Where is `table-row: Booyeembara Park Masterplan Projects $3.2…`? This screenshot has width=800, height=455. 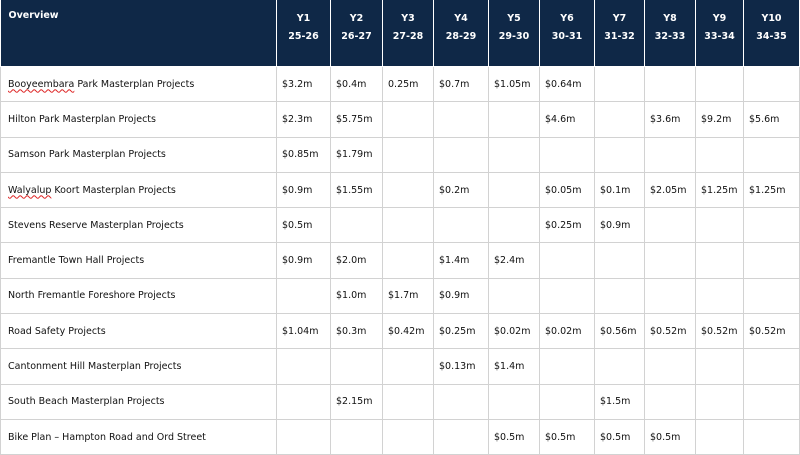
table-row: Booyeembara Park Masterplan Projects $3.2… is located at coordinates (400, 84).